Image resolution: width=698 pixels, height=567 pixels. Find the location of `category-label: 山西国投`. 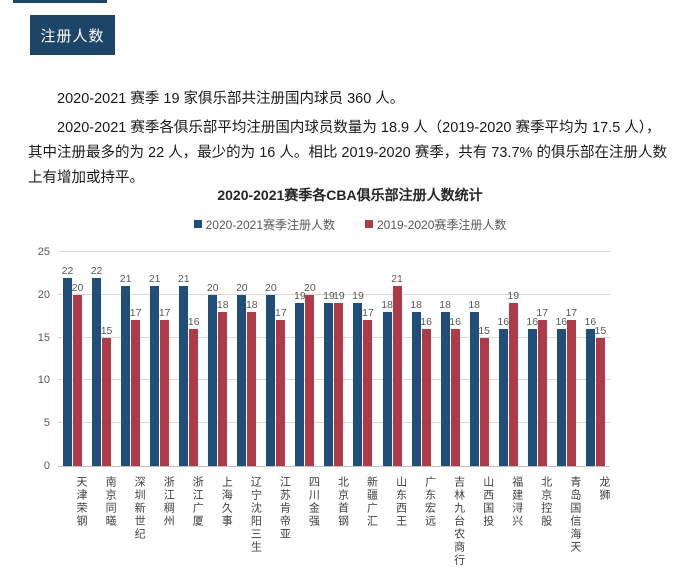

category-label: 山西国投 is located at coordinates (487, 502).